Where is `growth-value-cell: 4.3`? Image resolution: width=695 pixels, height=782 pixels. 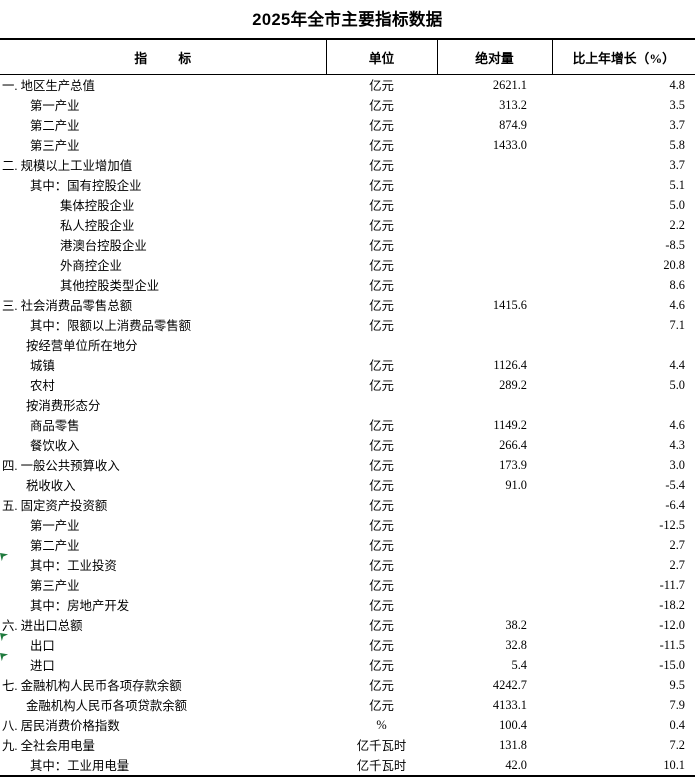
growth-value-cell: 4.3 is located at coordinates (677, 444).